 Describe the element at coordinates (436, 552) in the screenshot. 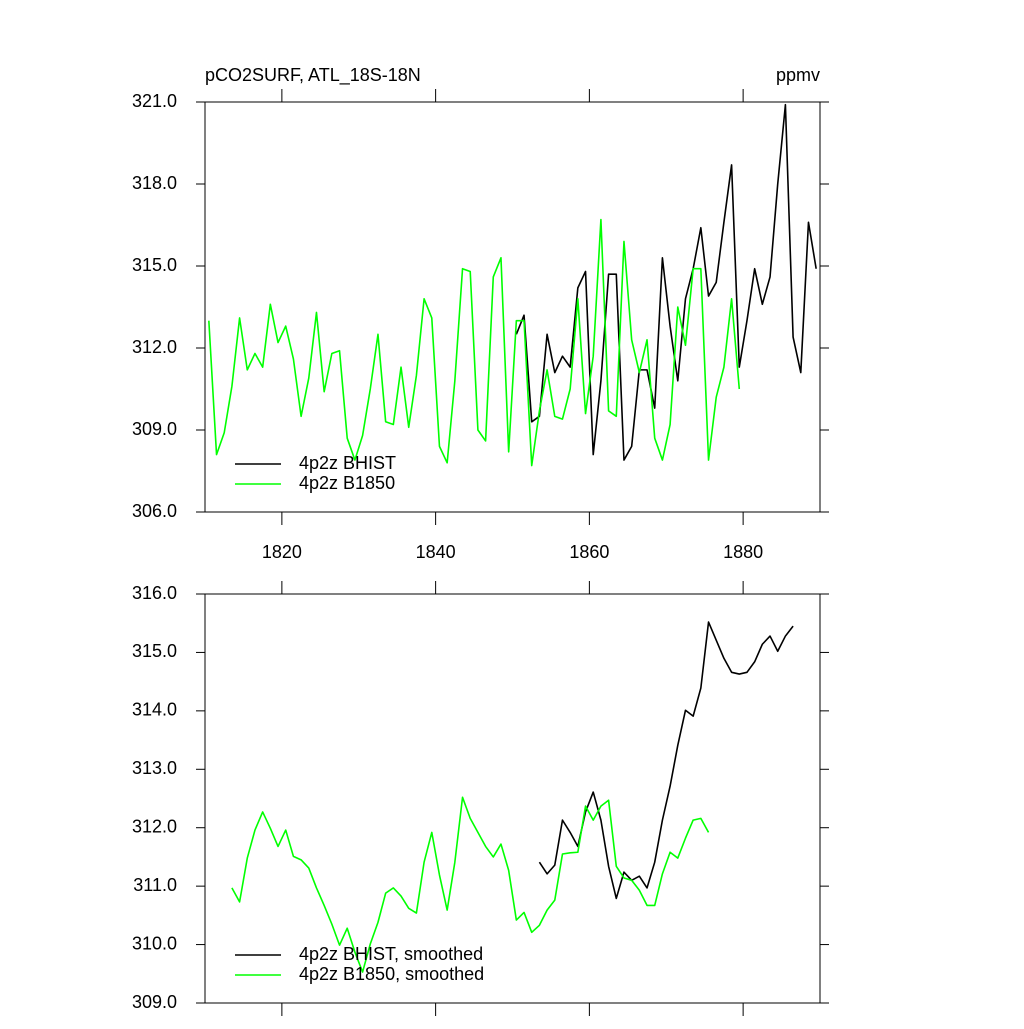

I see `x-tick-label: 1840` at that location.